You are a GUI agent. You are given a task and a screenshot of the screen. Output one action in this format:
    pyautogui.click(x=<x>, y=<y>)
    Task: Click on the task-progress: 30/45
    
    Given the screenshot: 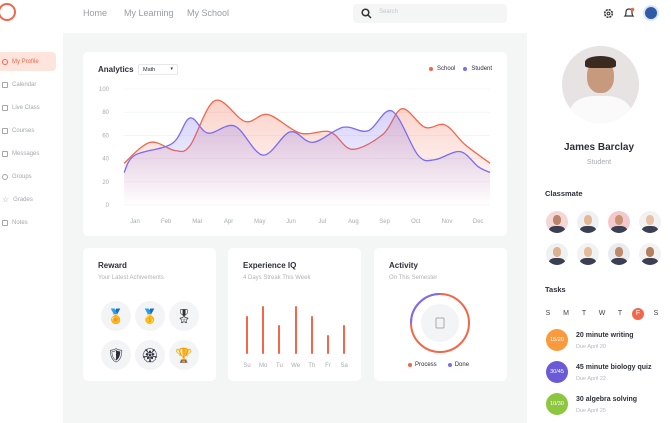 What is the action you would take?
    pyautogui.click(x=557, y=372)
    